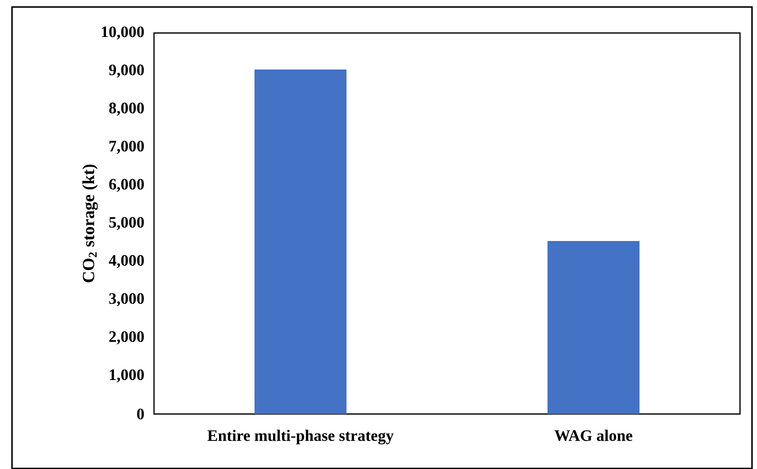 Image resolution: width=757 pixels, height=469 pixels. What do you see at coordinates (127, 375) in the screenshot?
I see `y-tick-label: 1,000` at bounding box center [127, 375].